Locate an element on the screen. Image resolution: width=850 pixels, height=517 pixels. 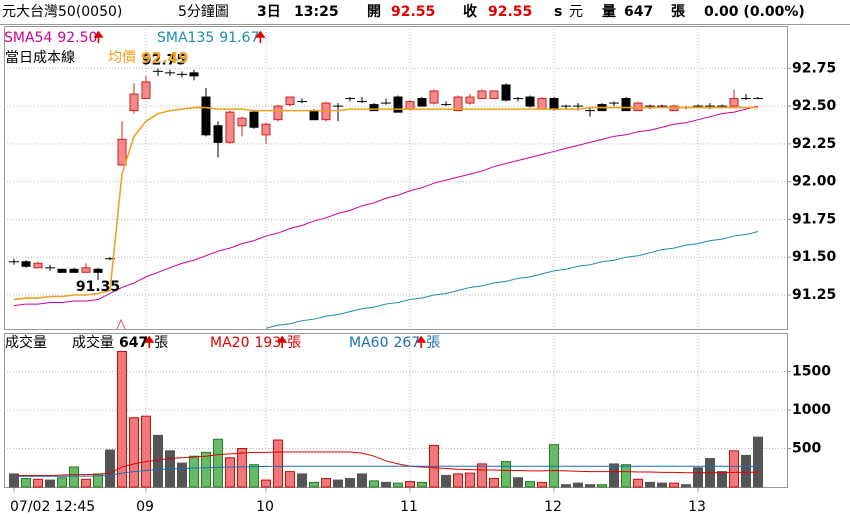
y-tick-label: 1000 is located at coordinates (811, 410).